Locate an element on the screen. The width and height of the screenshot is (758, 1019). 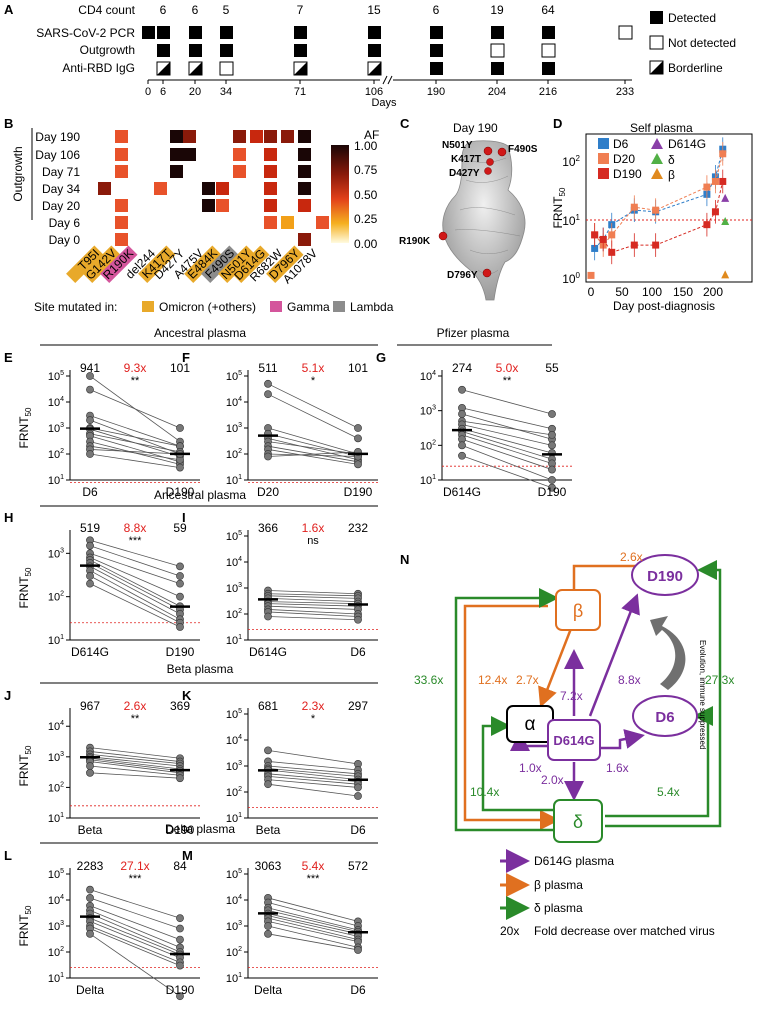
fold-d614g-d6: 1.6x is located at coordinates (617, 768).